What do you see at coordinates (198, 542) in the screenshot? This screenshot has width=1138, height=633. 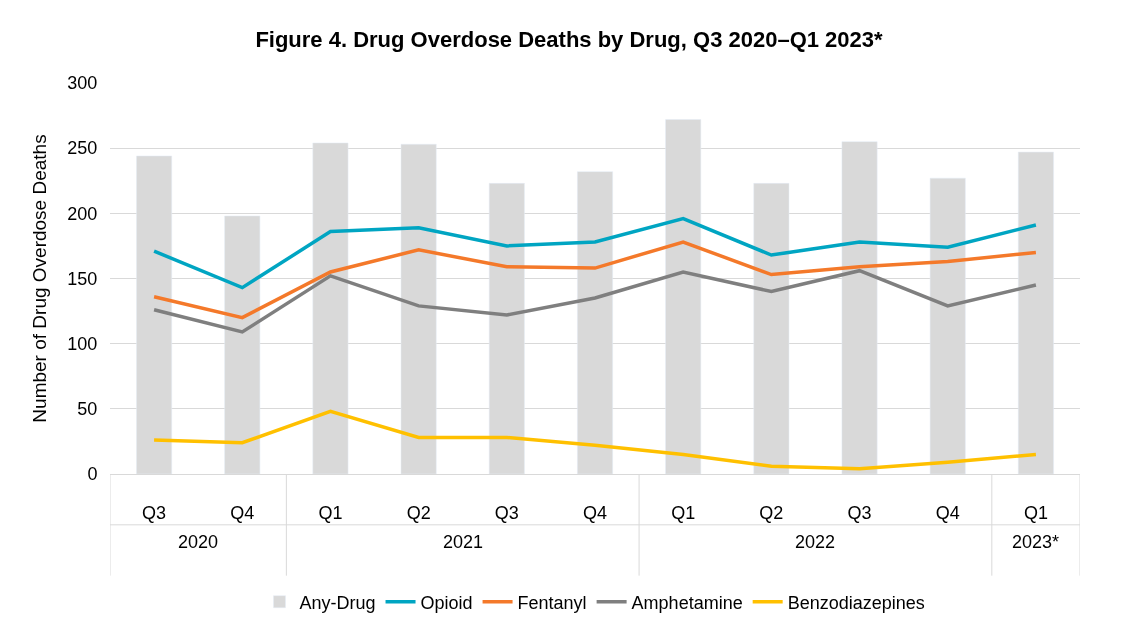 I see `text: 2020` at bounding box center [198, 542].